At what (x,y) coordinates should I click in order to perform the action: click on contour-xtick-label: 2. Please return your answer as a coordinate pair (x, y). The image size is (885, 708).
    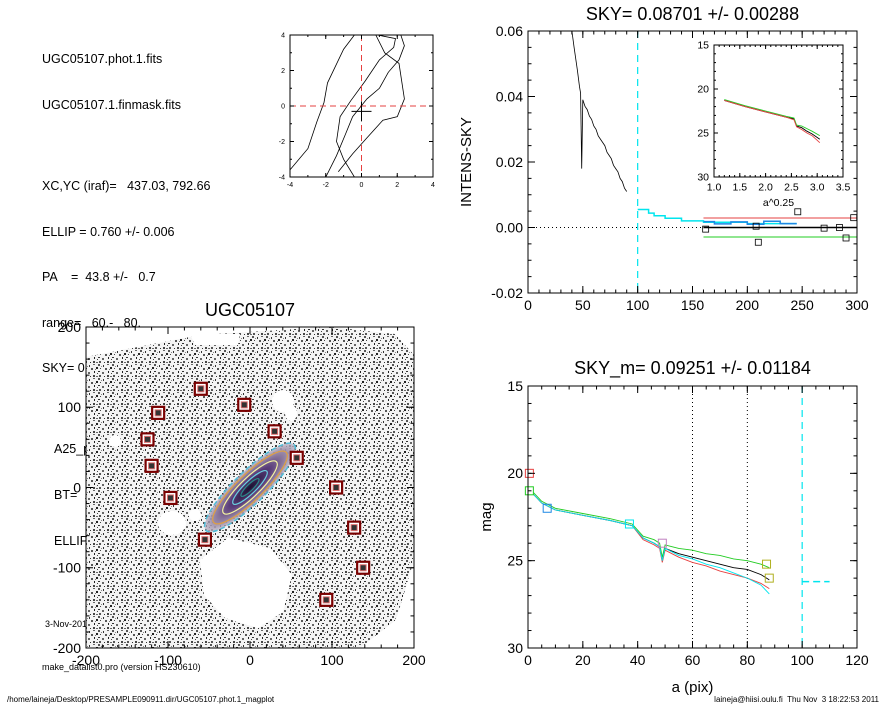
    Looking at the image, I should click on (397, 185).